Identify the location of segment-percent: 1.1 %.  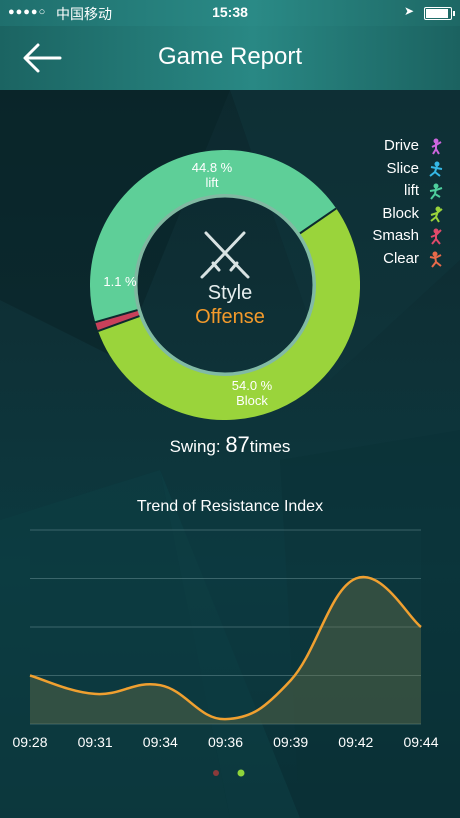
(120, 281).